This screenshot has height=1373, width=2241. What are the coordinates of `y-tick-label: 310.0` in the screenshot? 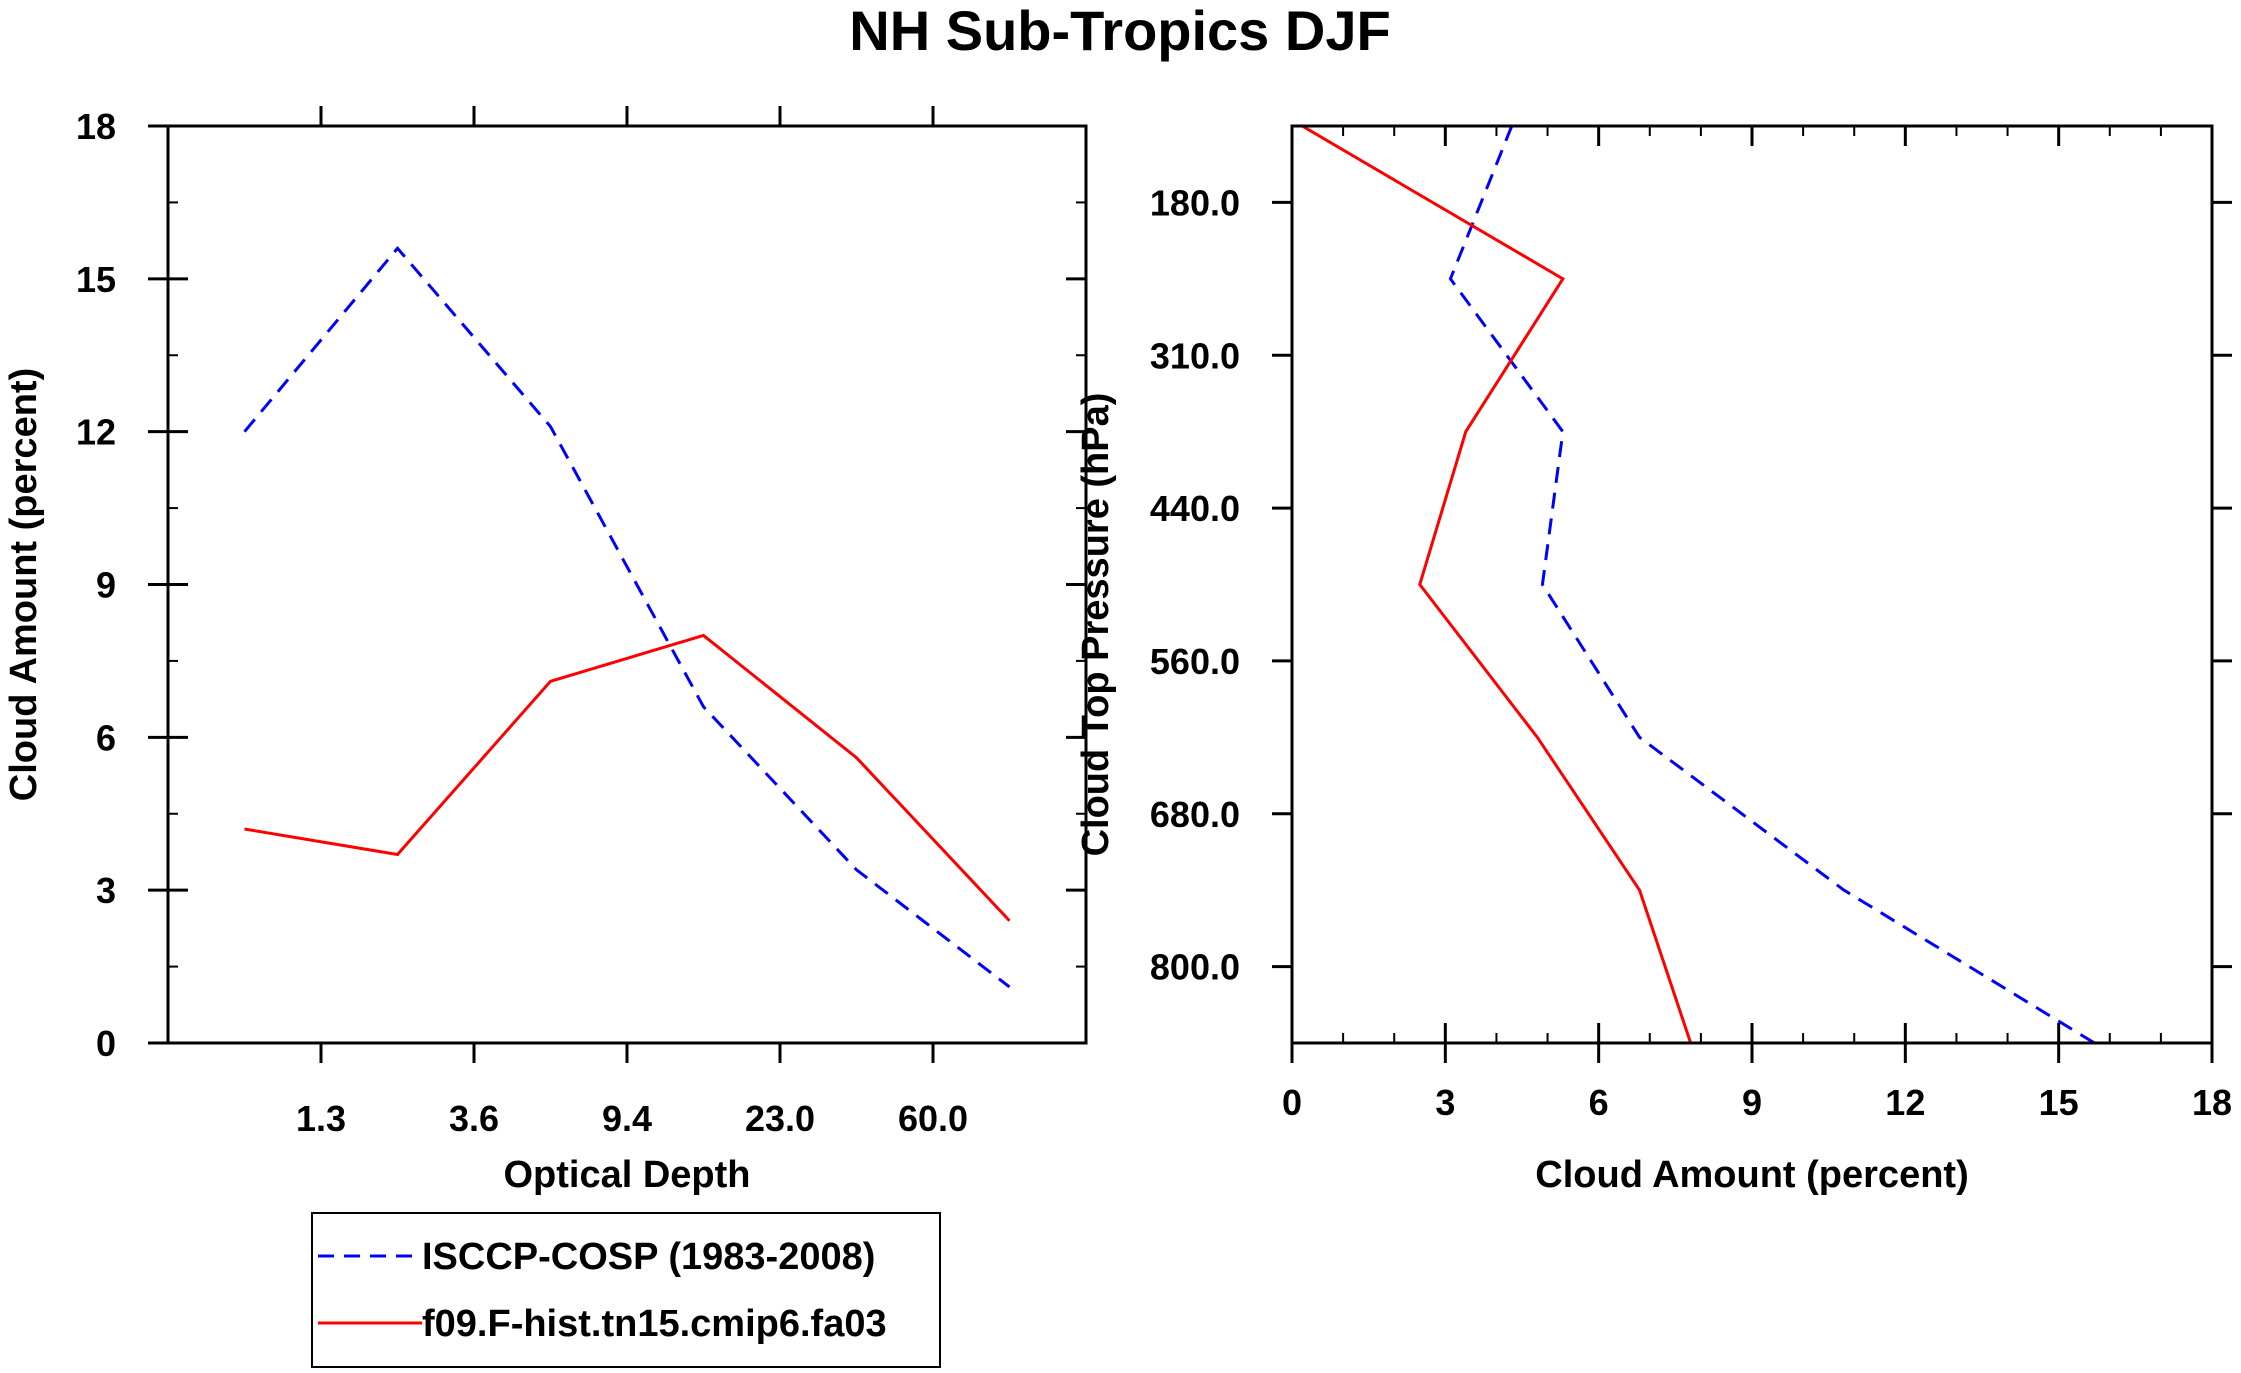 It's located at (1195, 355).